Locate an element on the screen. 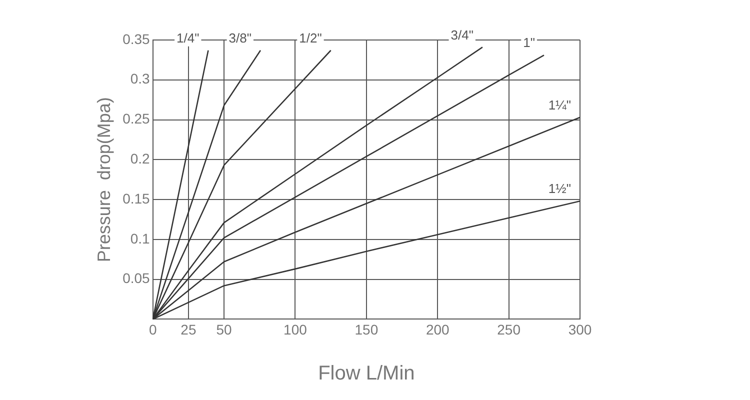  y-tick-label: 0.2 is located at coordinates (140, 158).